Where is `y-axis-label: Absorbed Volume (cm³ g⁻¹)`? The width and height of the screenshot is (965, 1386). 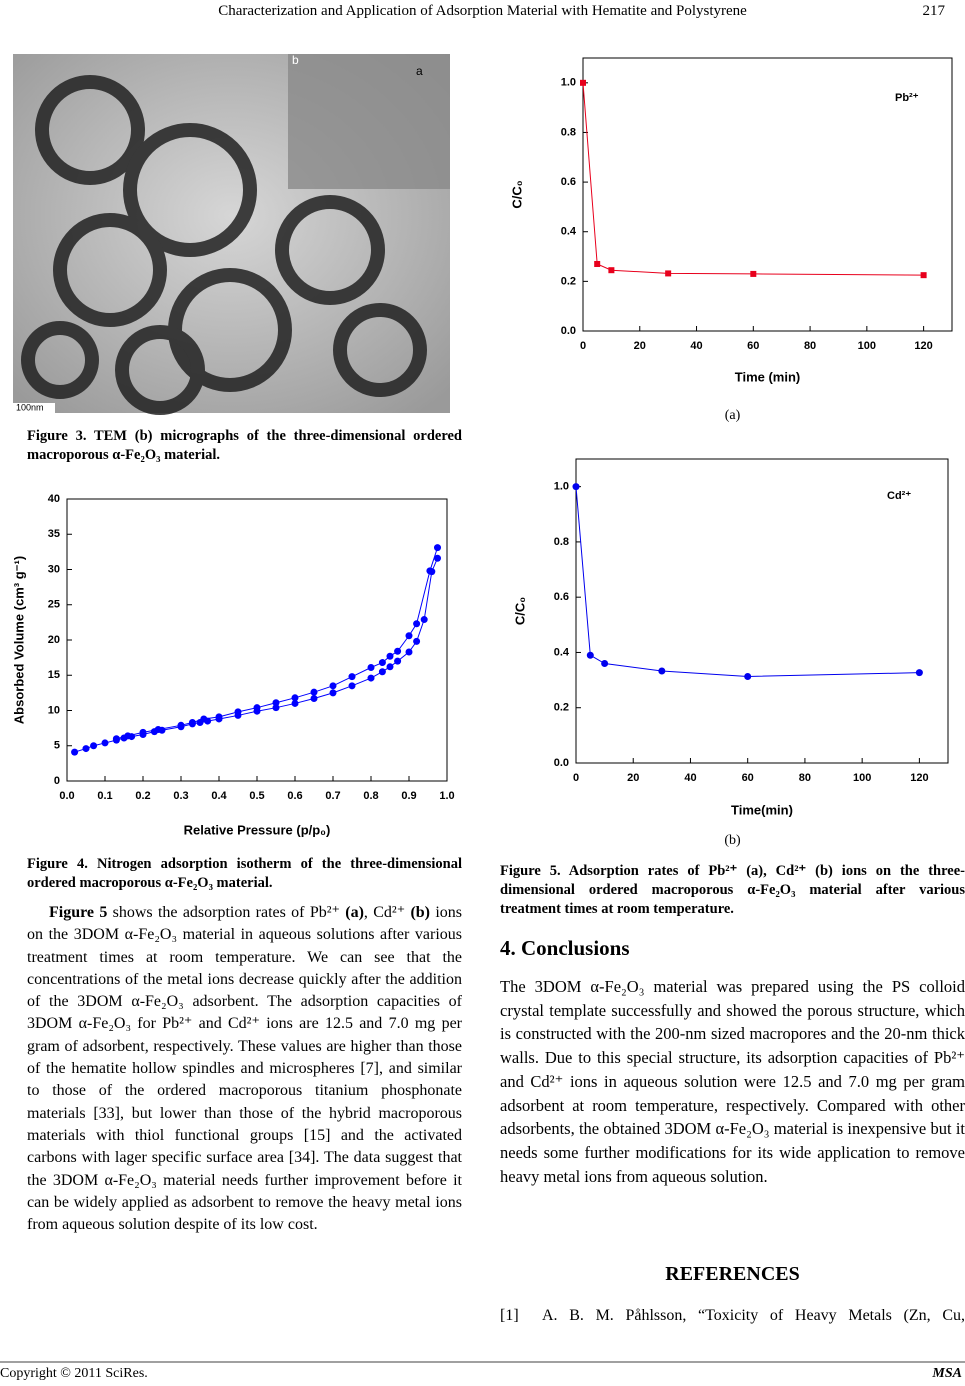
y-axis-label: Absorbed Volume (cm³ g⁻¹) is located at coordinates (18, 640).